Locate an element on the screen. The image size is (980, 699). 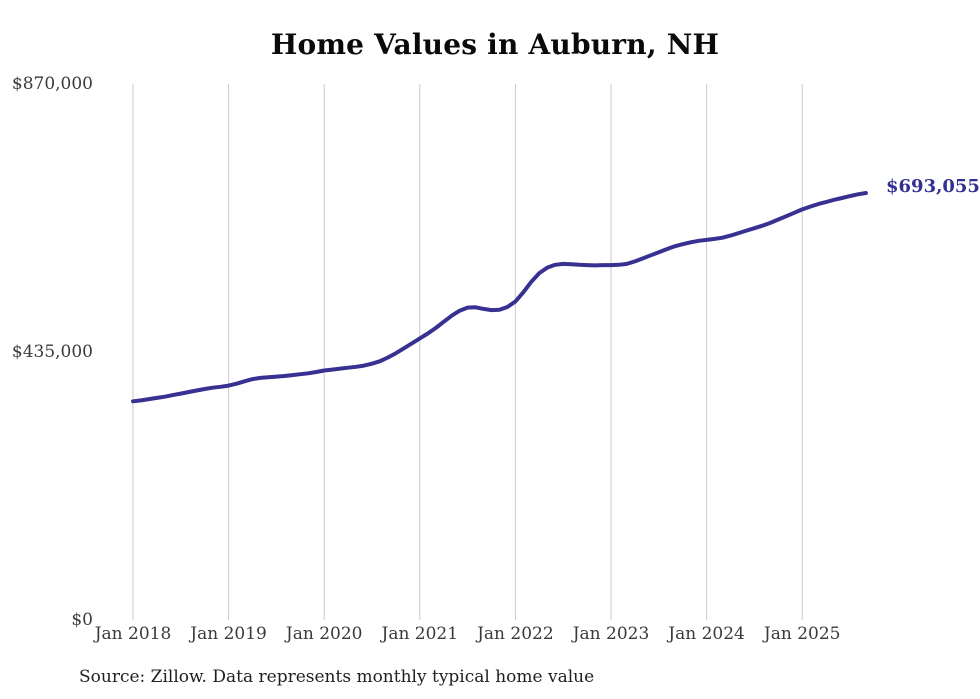
y-axis-tick-870000: $870,000 is located at coordinates (52, 84).